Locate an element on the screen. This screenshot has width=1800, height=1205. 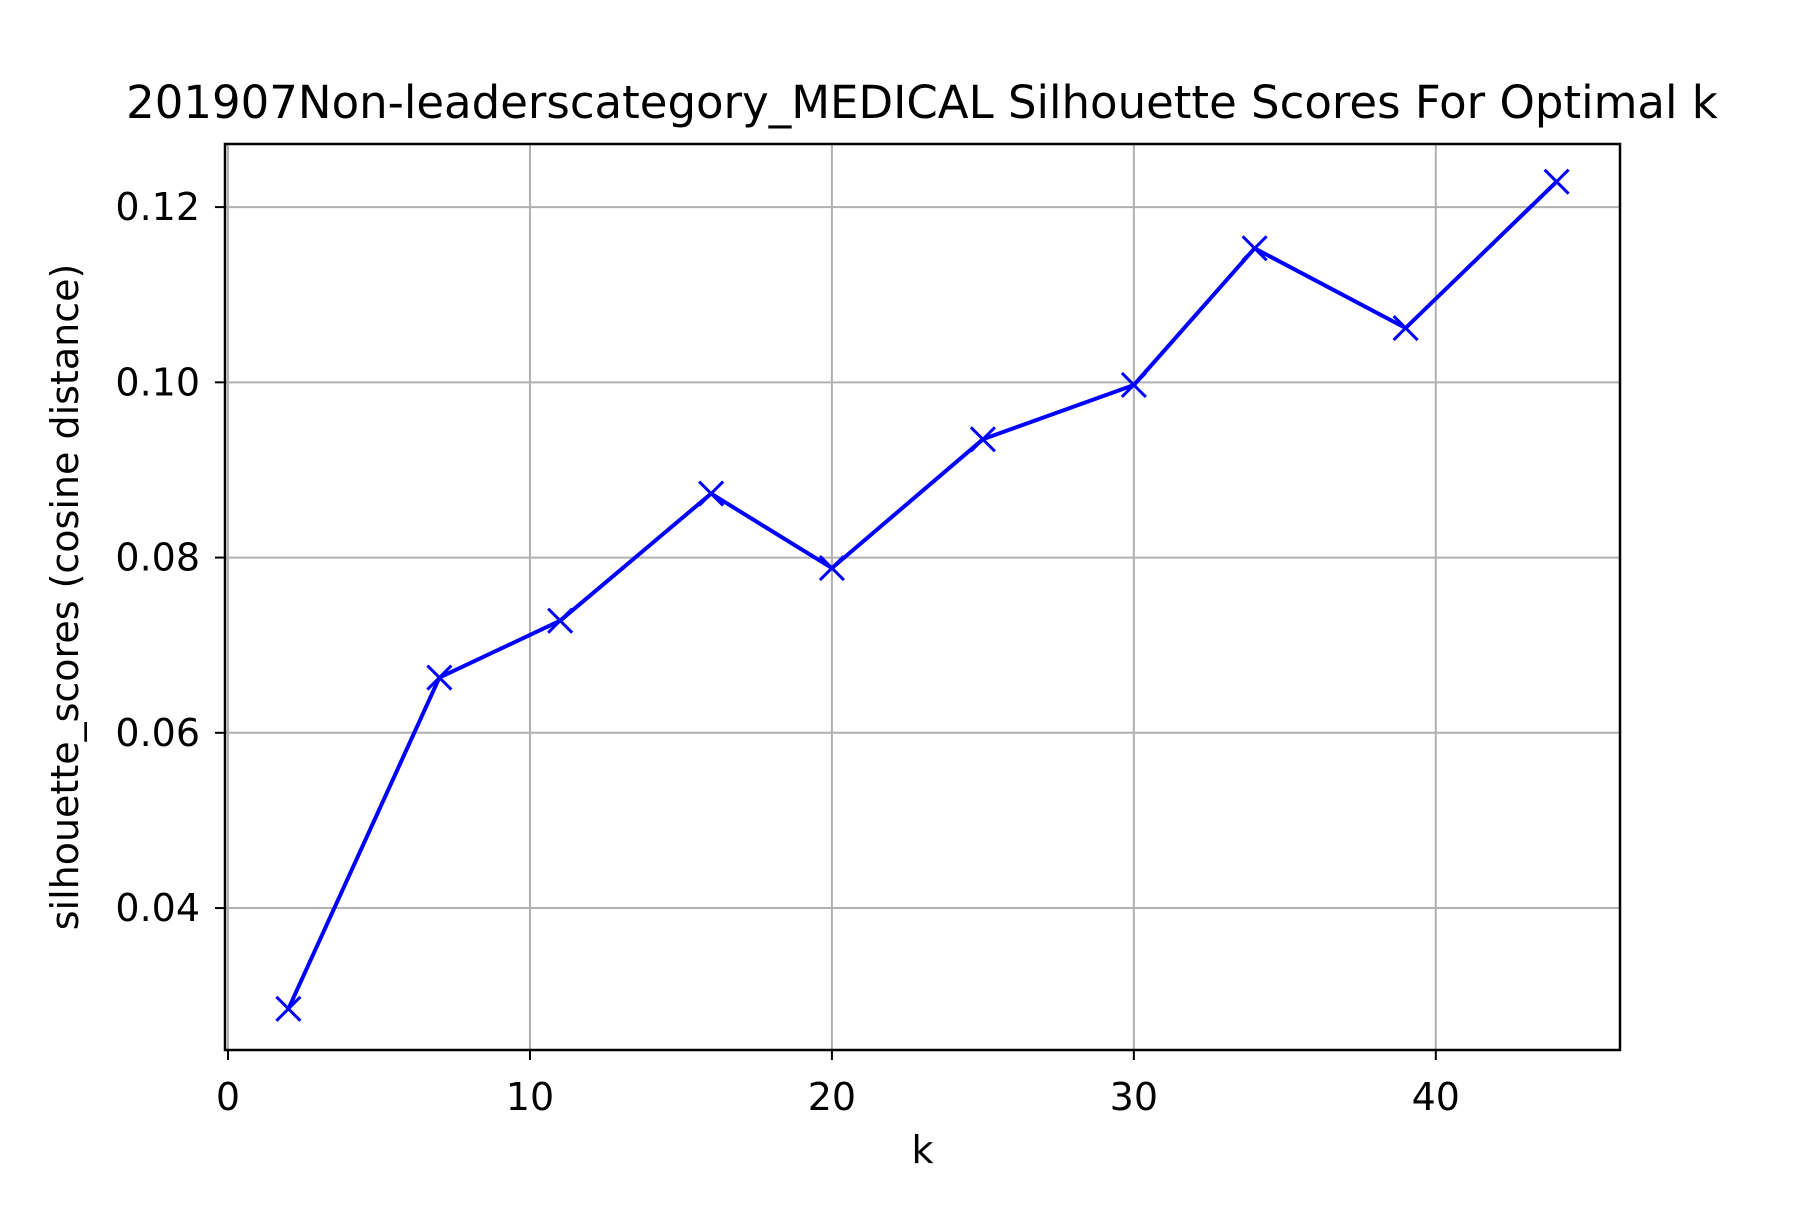
x-tick-label: 30 is located at coordinates (1134, 1097).